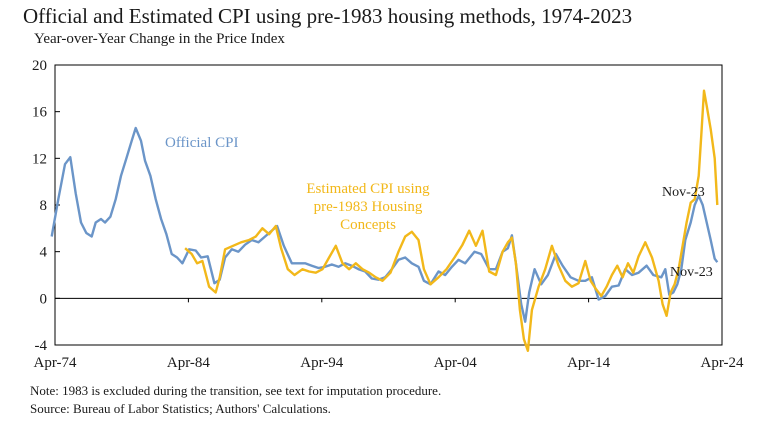 Image resolution: width=768 pixels, height=425 pixels. What do you see at coordinates (368, 189) in the screenshot?
I see `estimated-cpi-label-line1: Estimated CPI using` at bounding box center [368, 189].